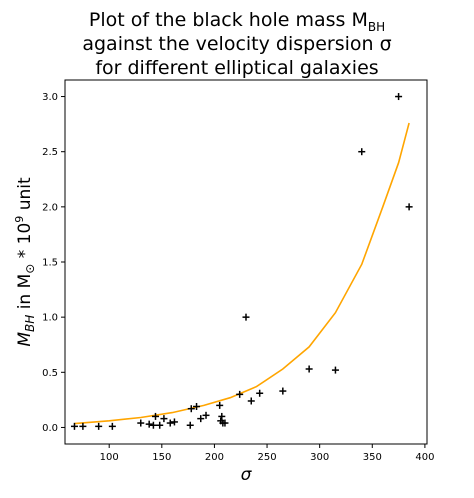  Describe the element at coordinates (50, 318) in the screenshot. I see `y-tick-label: 1.0` at that location.